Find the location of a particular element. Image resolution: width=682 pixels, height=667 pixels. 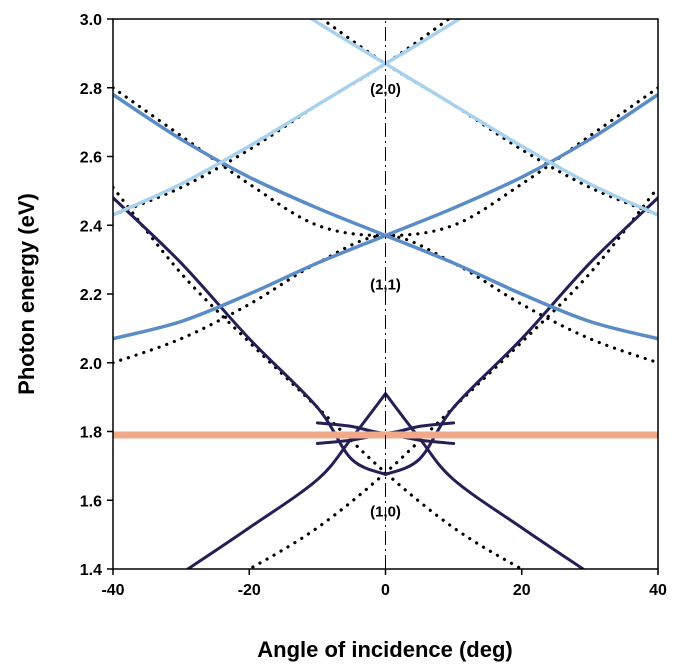

mode-label: (2,0) is located at coordinates (385, 89).